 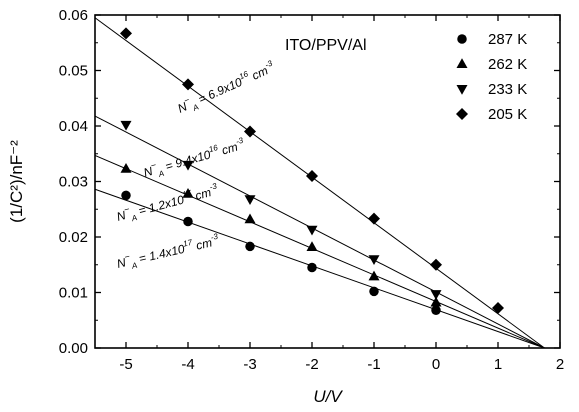 I want to click on x-tick-label: -4, so click(x=187, y=364).